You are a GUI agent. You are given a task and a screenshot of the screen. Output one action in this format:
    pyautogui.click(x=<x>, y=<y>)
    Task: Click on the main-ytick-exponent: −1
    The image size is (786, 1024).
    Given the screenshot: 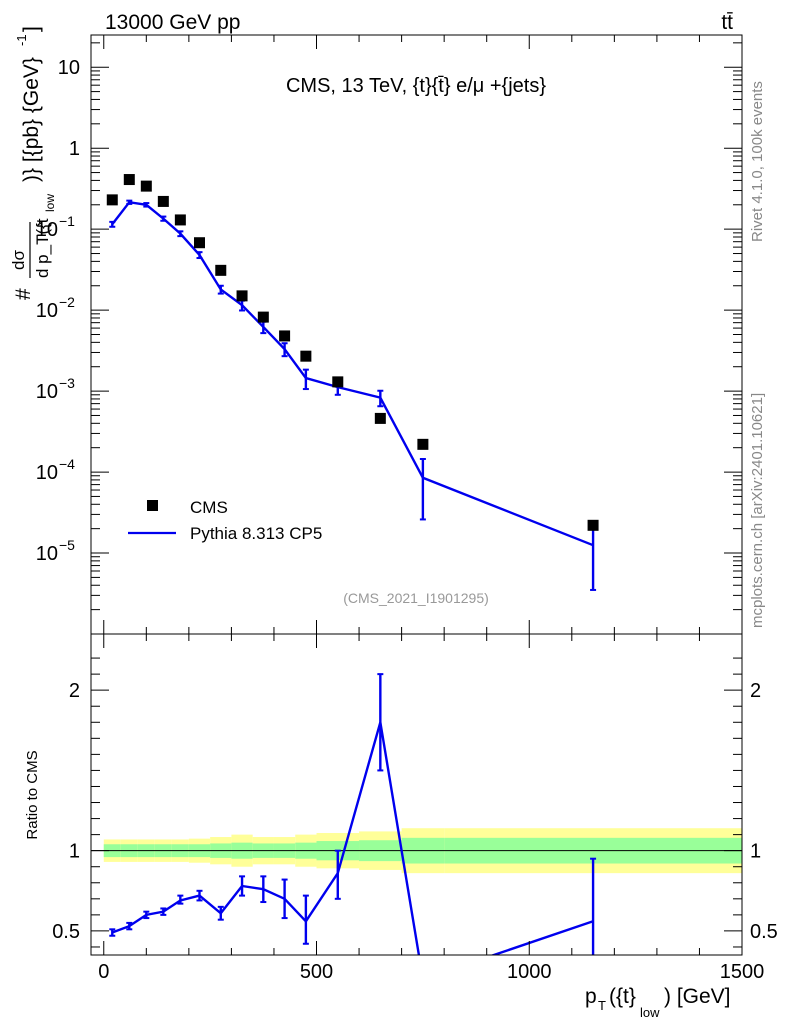 What is the action you would take?
    pyautogui.click(x=67, y=221)
    